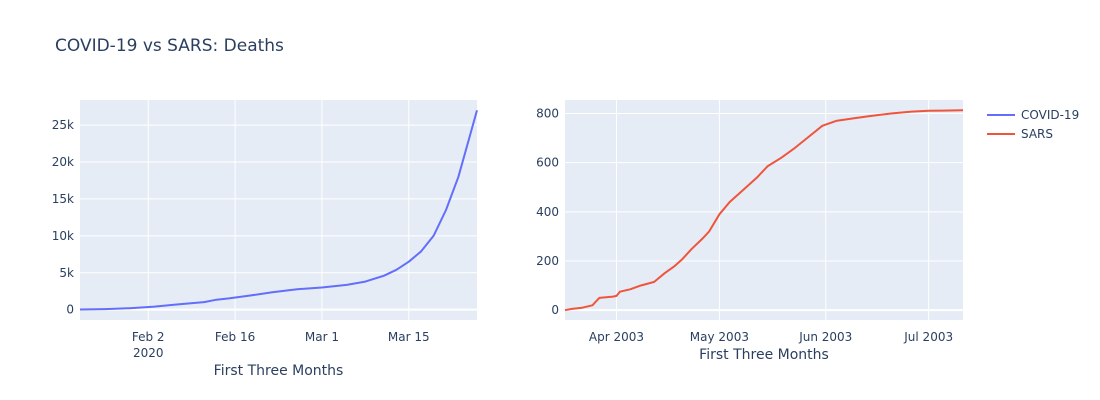  Describe the element at coordinates (409, 337) in the screenshot. I see `x-tick-label: Mar 15` at that location.